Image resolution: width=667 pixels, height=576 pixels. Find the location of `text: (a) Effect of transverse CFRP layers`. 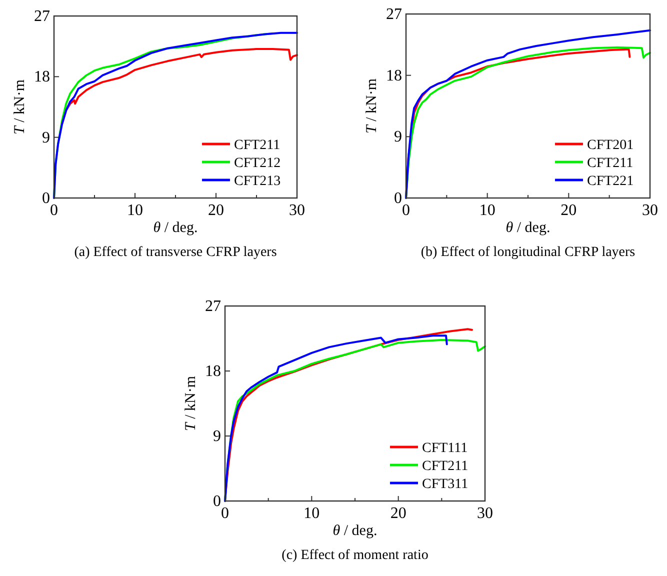

text: (a) Effect of transverse CFRP layers is located at coordinates (175, 252).